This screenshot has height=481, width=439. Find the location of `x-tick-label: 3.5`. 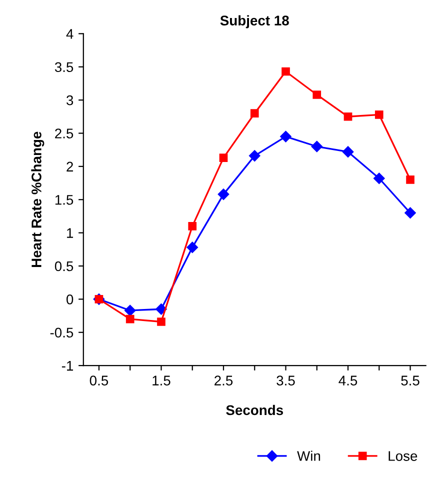

x-tick-label: 3.5 is located at coordinates (285, 381).